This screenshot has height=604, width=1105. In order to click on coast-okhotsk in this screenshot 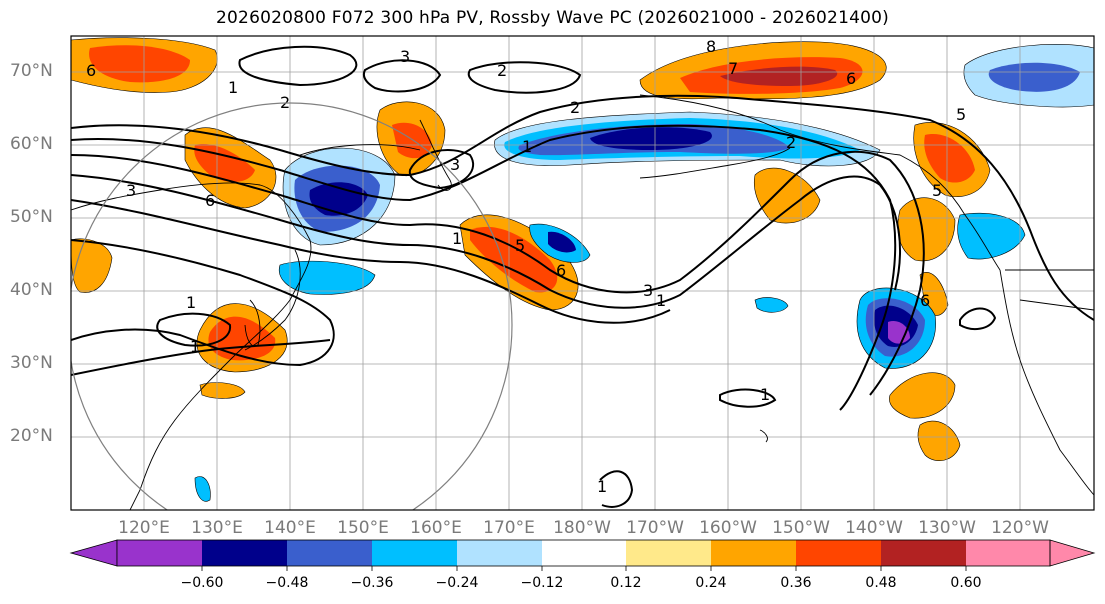, I will do `click(360, 150)`.